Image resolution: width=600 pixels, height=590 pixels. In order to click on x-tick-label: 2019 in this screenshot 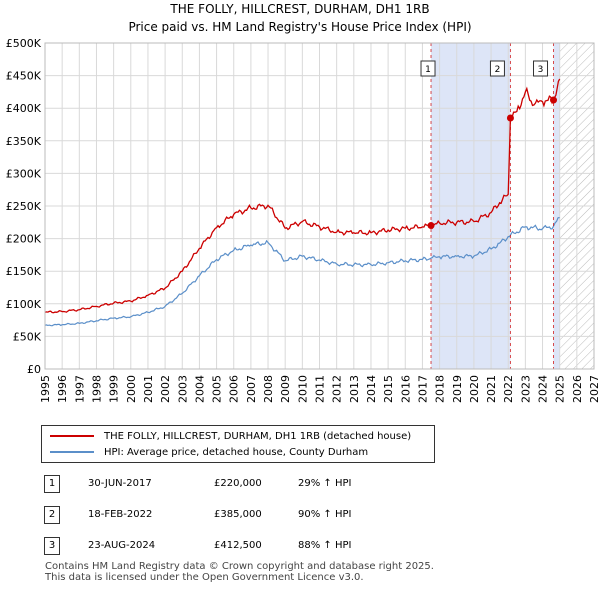, I will do `click(457, 389)`.